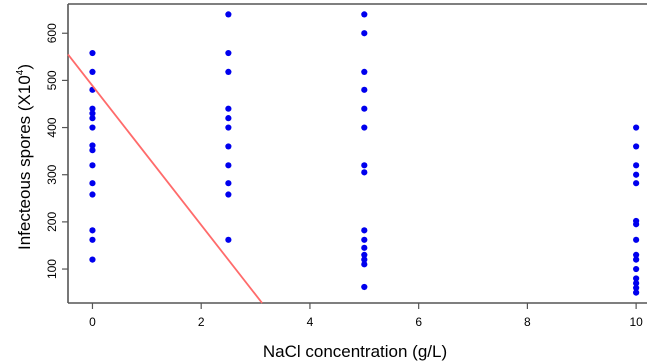  Describe the element at coordinates (92, 322) in the screenshot. I see `x-tick-label: 0` at that location.